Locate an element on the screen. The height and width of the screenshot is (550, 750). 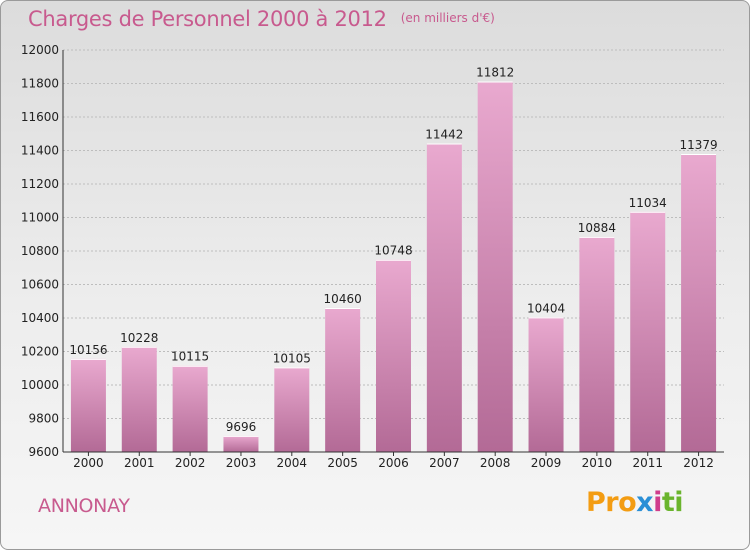
y-tick-label: 11400 is located at coordinates (40, 151).